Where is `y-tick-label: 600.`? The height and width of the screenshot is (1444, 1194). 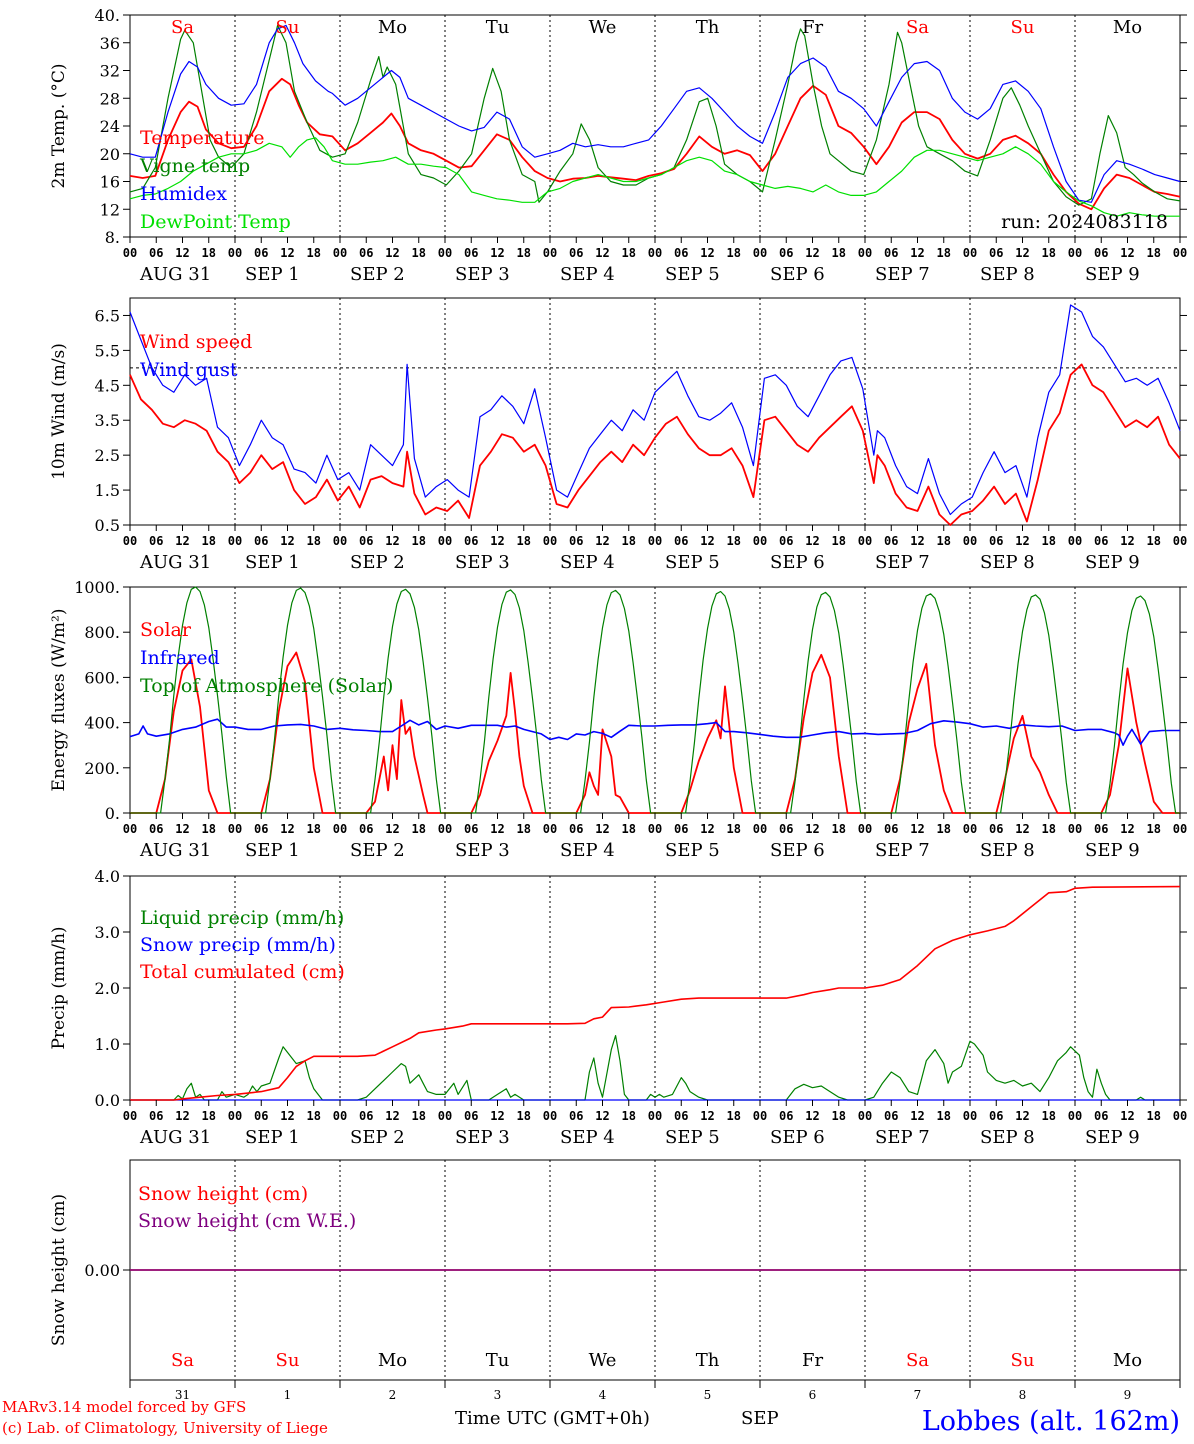 y-tick-label: 600. is located at coordinates (102, 677).